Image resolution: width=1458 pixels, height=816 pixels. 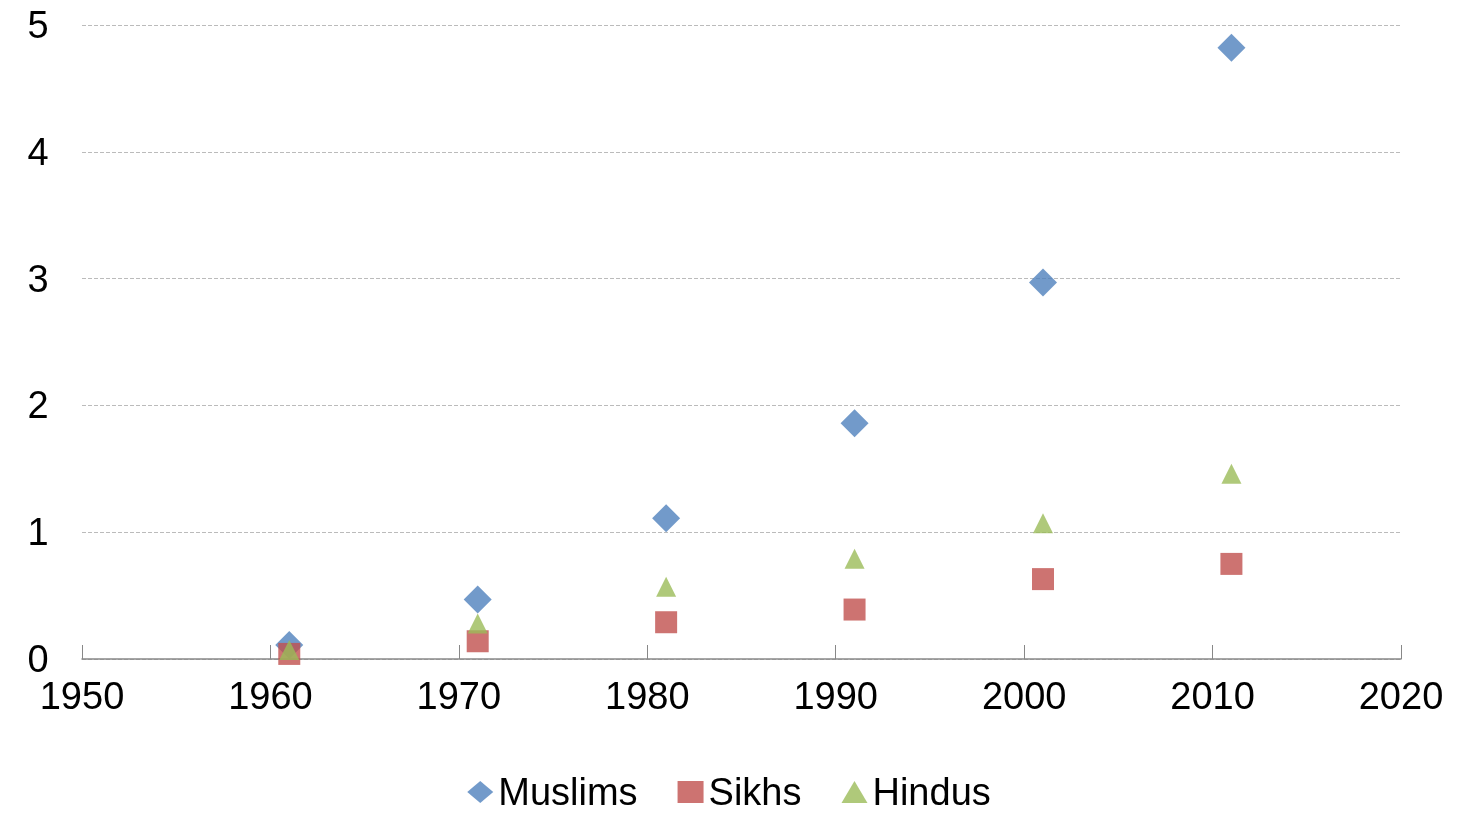 What do you see at coordinates (270, 696) in the screenshot?
I see `x-tick-label: 1960` at bounding box center [270, 696].